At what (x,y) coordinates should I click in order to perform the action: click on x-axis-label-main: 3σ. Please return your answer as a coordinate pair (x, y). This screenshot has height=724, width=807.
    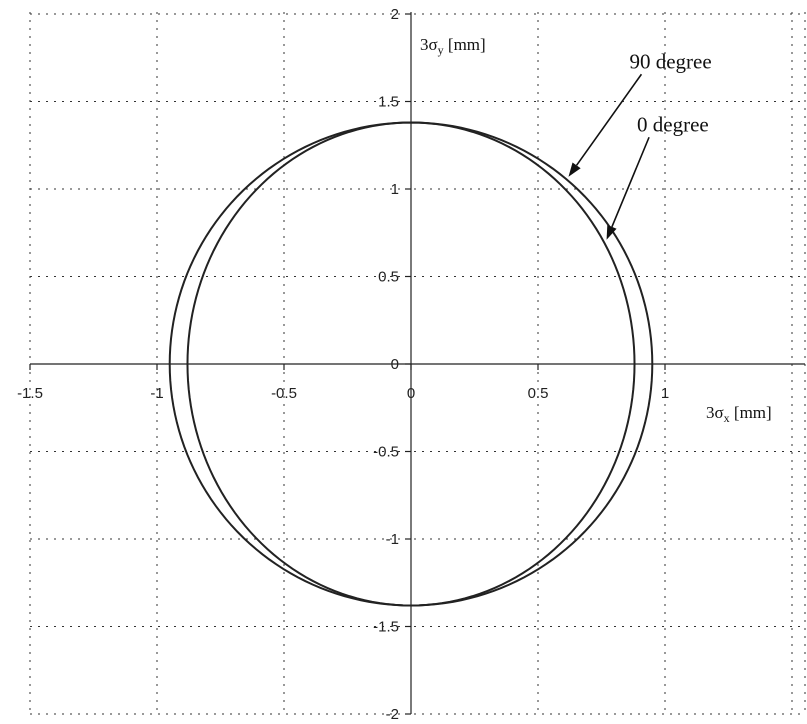
    Looking at the image, I should click on (715, 412).